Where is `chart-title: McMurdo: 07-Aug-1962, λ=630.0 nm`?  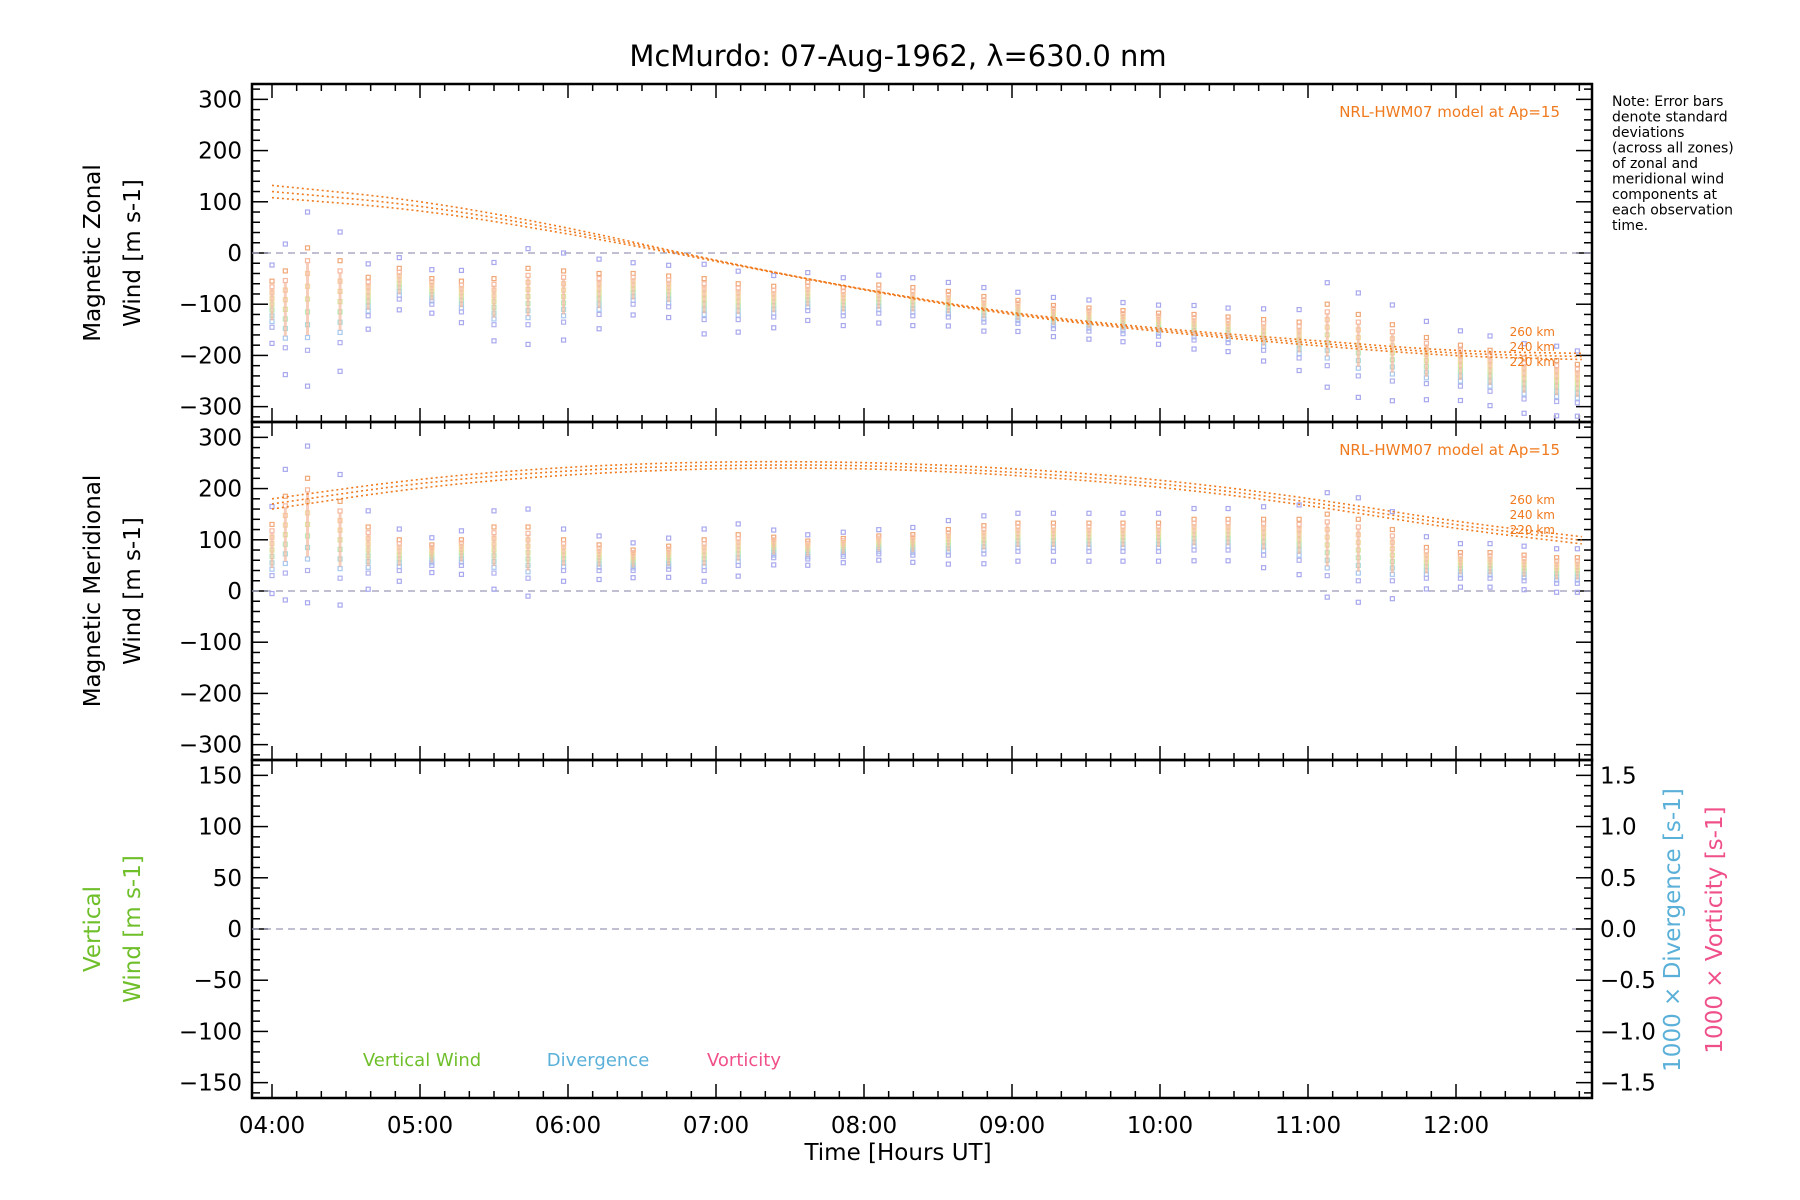
chart-title: McMurdo: 07-Aug-1962, λ=630.0 nm is located at coordinates (897, 56).